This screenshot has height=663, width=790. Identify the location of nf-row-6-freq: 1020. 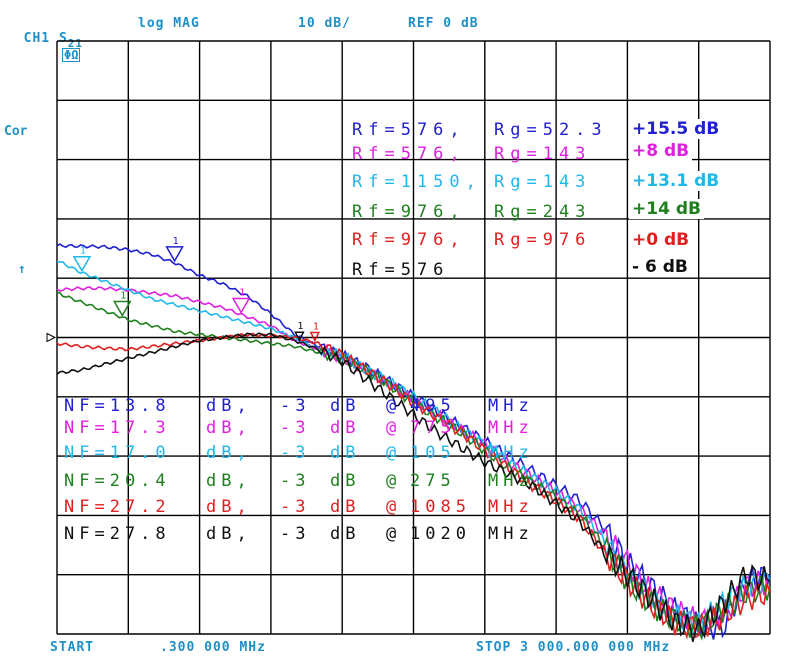
(440, 534).